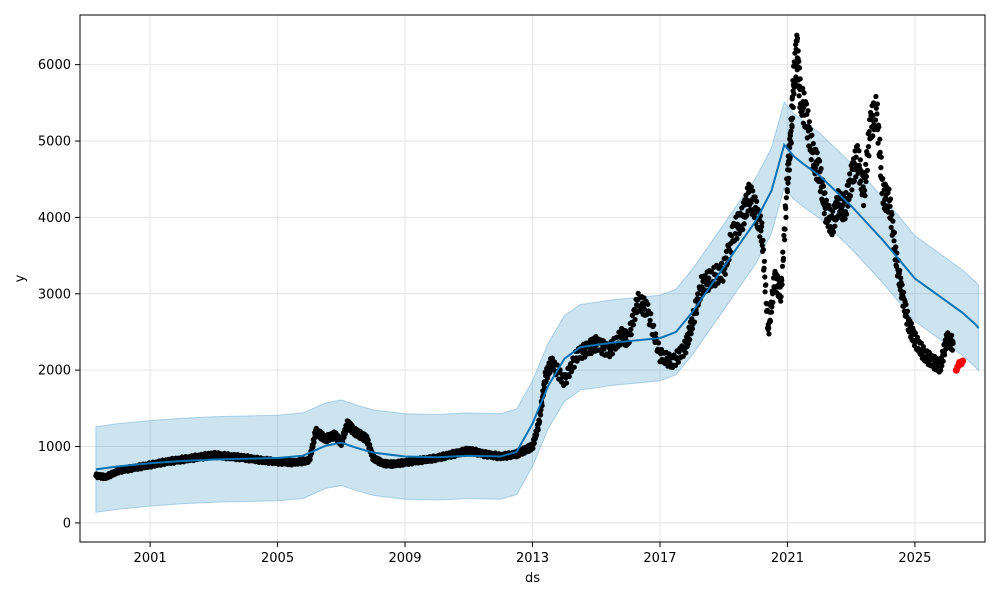 The image size is (1000, 600). I want to click on x-tick-label: 2025, so click(914, 558).